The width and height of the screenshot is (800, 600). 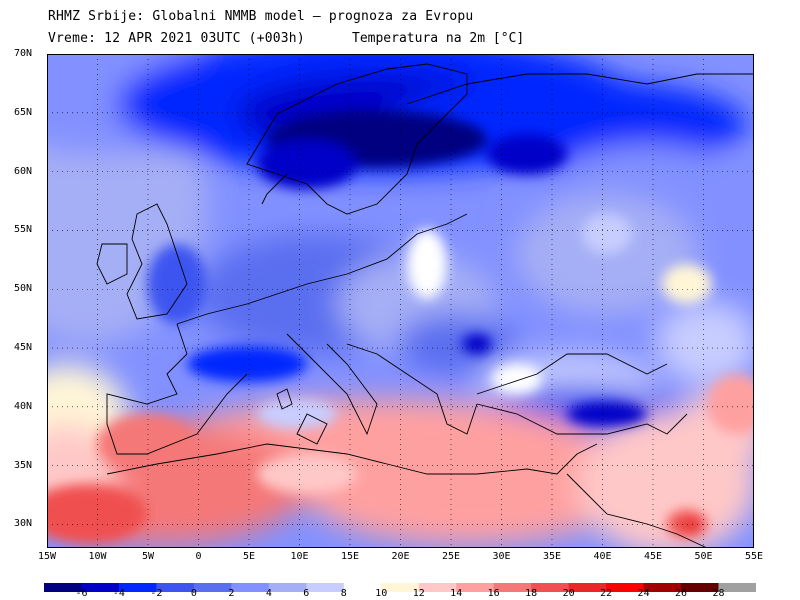 What do you see at coordinates (249, 556) in the screenshot?
I see `longitude-label: 5E` at bounding box center [249, 556].